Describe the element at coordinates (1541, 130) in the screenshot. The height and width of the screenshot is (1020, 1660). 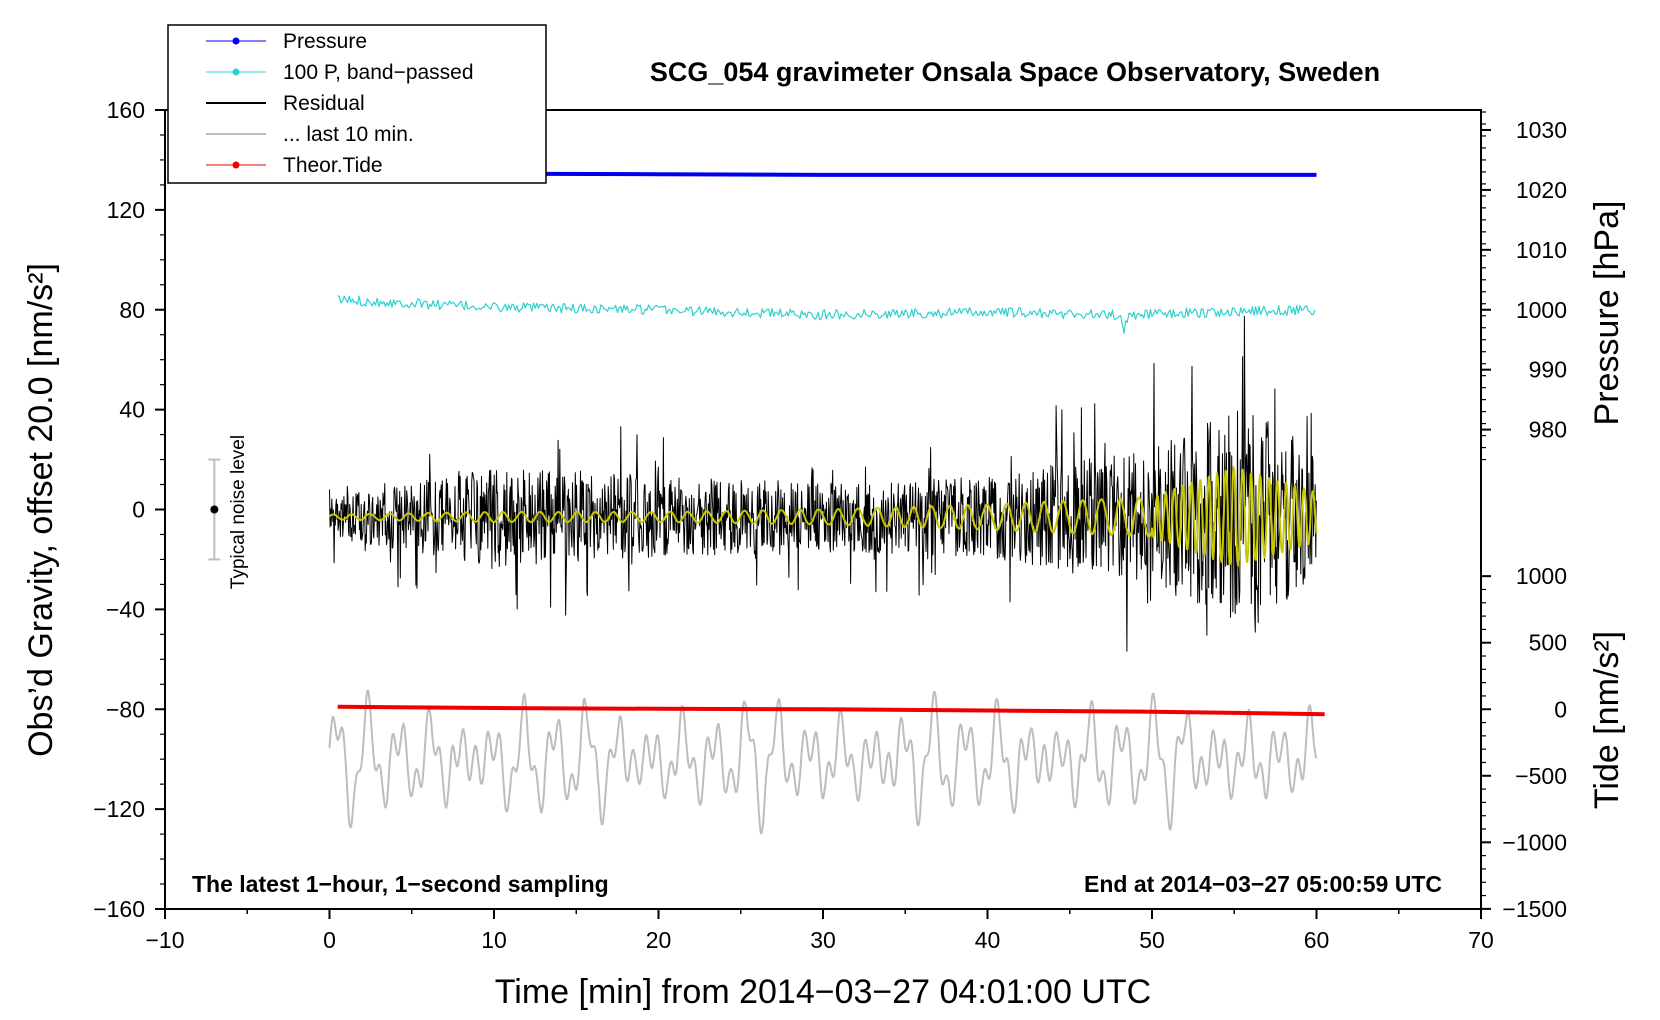
I see `pressure-tick-label: 1030` at that location.